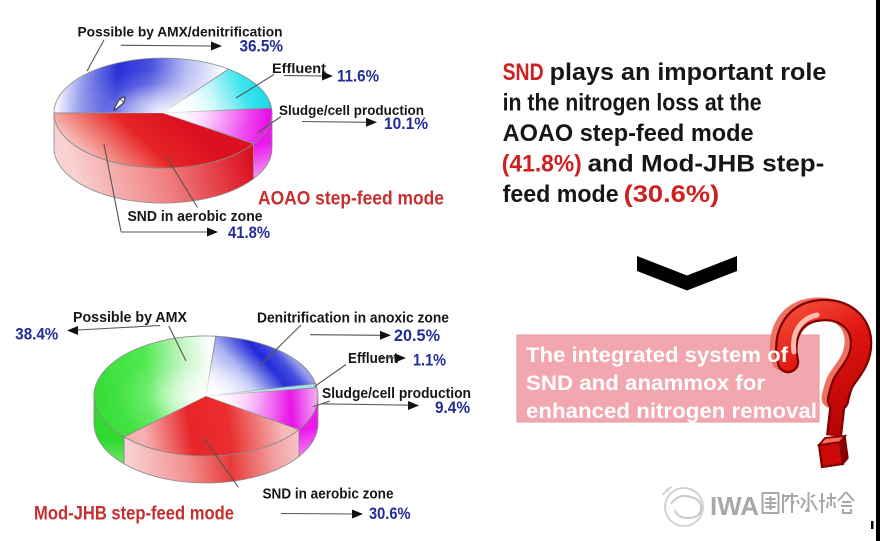 This screenshot has height=541, width=880. I want to click on svg-text: SND, so click(523, 72).